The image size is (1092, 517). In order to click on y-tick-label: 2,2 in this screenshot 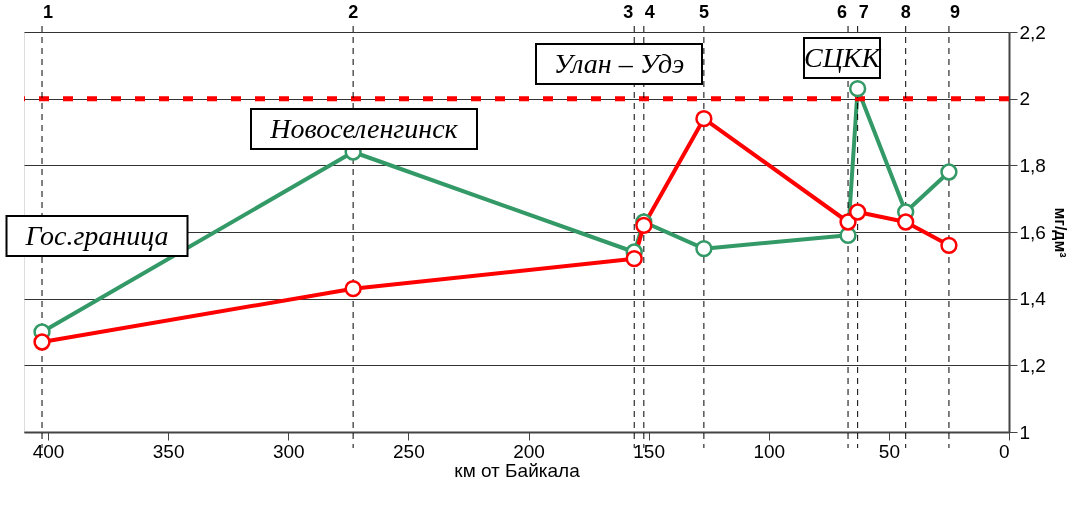, I will do `click(1032, 32)`.